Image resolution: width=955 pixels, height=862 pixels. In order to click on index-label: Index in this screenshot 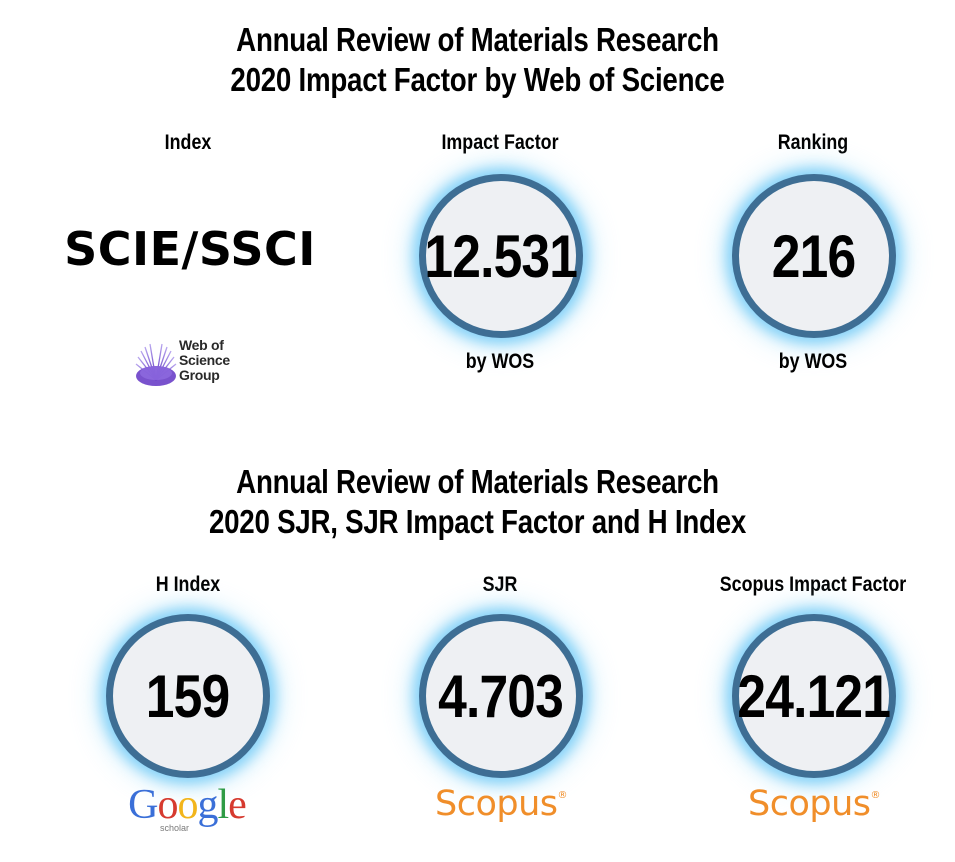, I will do `click(188, 142)`.